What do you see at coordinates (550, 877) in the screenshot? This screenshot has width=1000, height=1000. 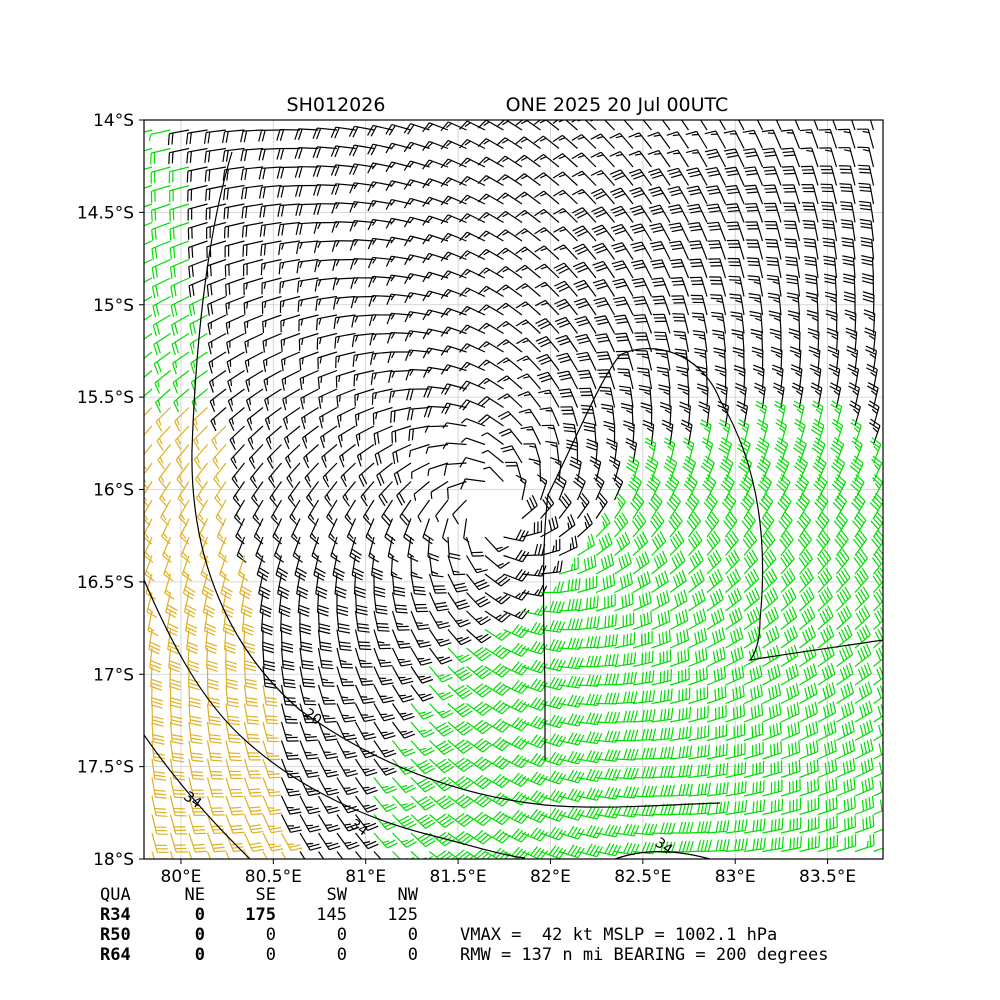 I see `lon-tick-label: 82°E` at bounding box center [550, 877].